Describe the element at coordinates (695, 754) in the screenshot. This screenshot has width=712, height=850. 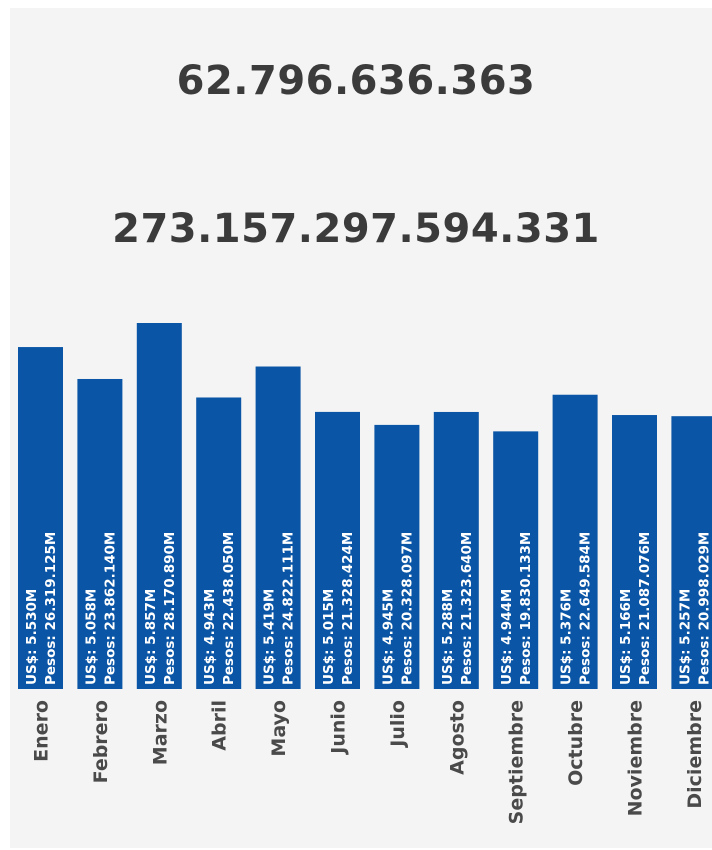
I see `category-label-diciembre: Diciembre` at that location.